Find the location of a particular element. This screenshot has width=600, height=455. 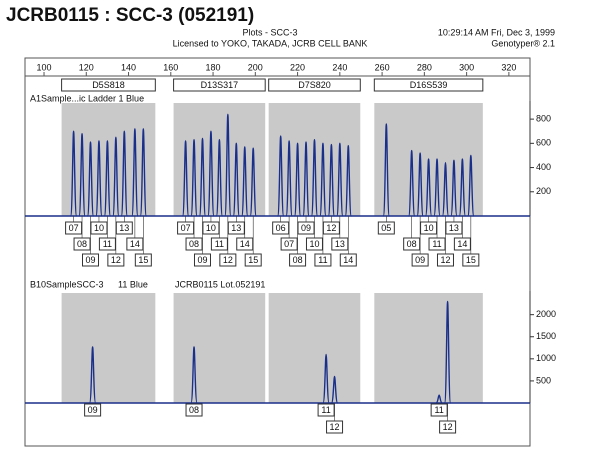

marker-name: D7S820 is located at coordinates (314, 85).